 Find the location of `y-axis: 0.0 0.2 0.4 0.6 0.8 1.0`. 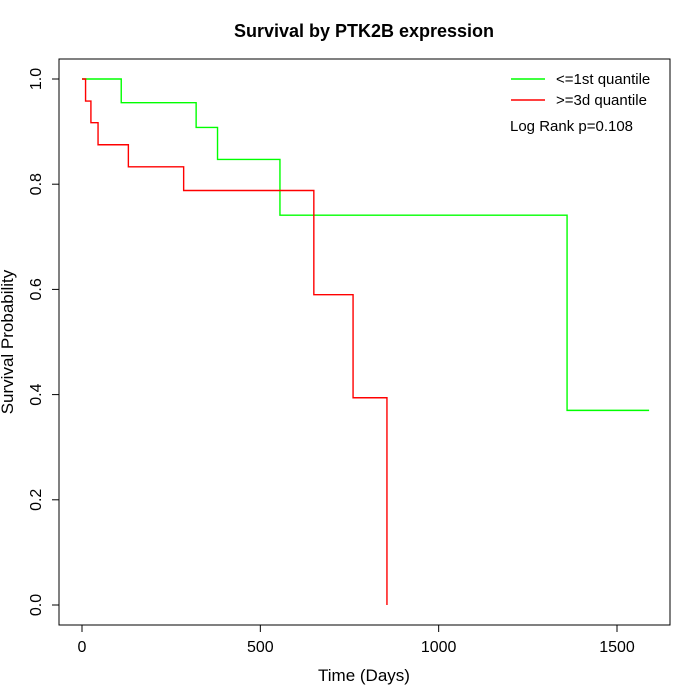

y-axis: 0.0 0.2 0.4 0.6 0.8 1.0 is located at coordinates (44, 342).